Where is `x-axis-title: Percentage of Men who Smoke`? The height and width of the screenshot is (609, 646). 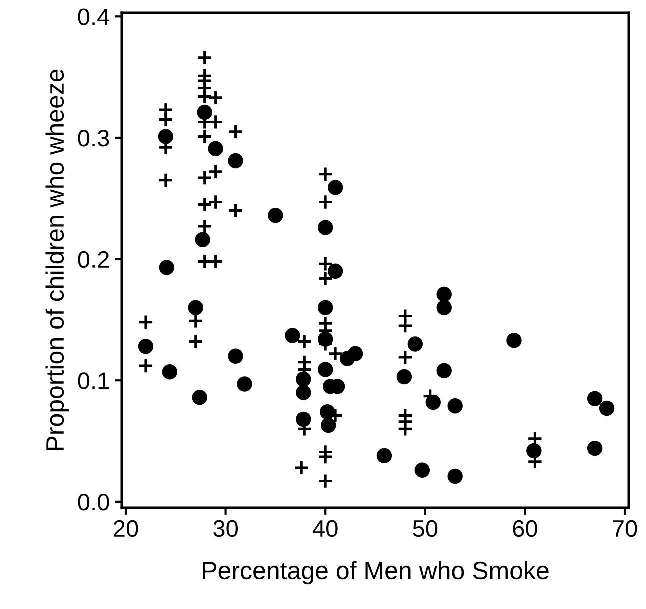
x-axis-title: Percentage of Men who Smoke is located at coordinates (376, 573).